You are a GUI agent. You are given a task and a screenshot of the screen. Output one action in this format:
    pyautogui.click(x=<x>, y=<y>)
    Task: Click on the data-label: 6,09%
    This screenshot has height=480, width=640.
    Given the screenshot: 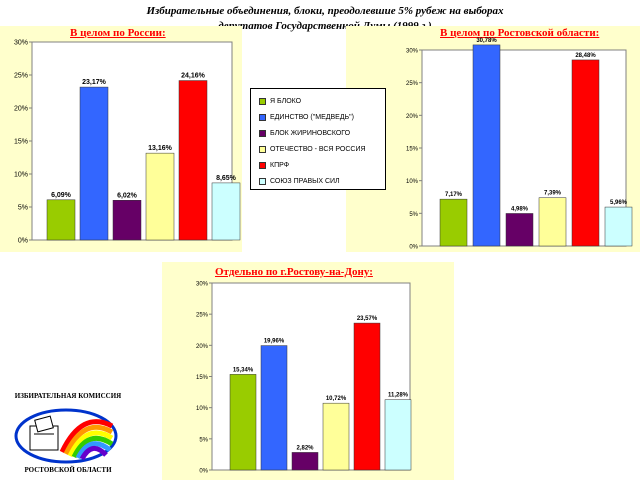 What is the action you would take?
    pyautogui.click(x=61, y=195)
    